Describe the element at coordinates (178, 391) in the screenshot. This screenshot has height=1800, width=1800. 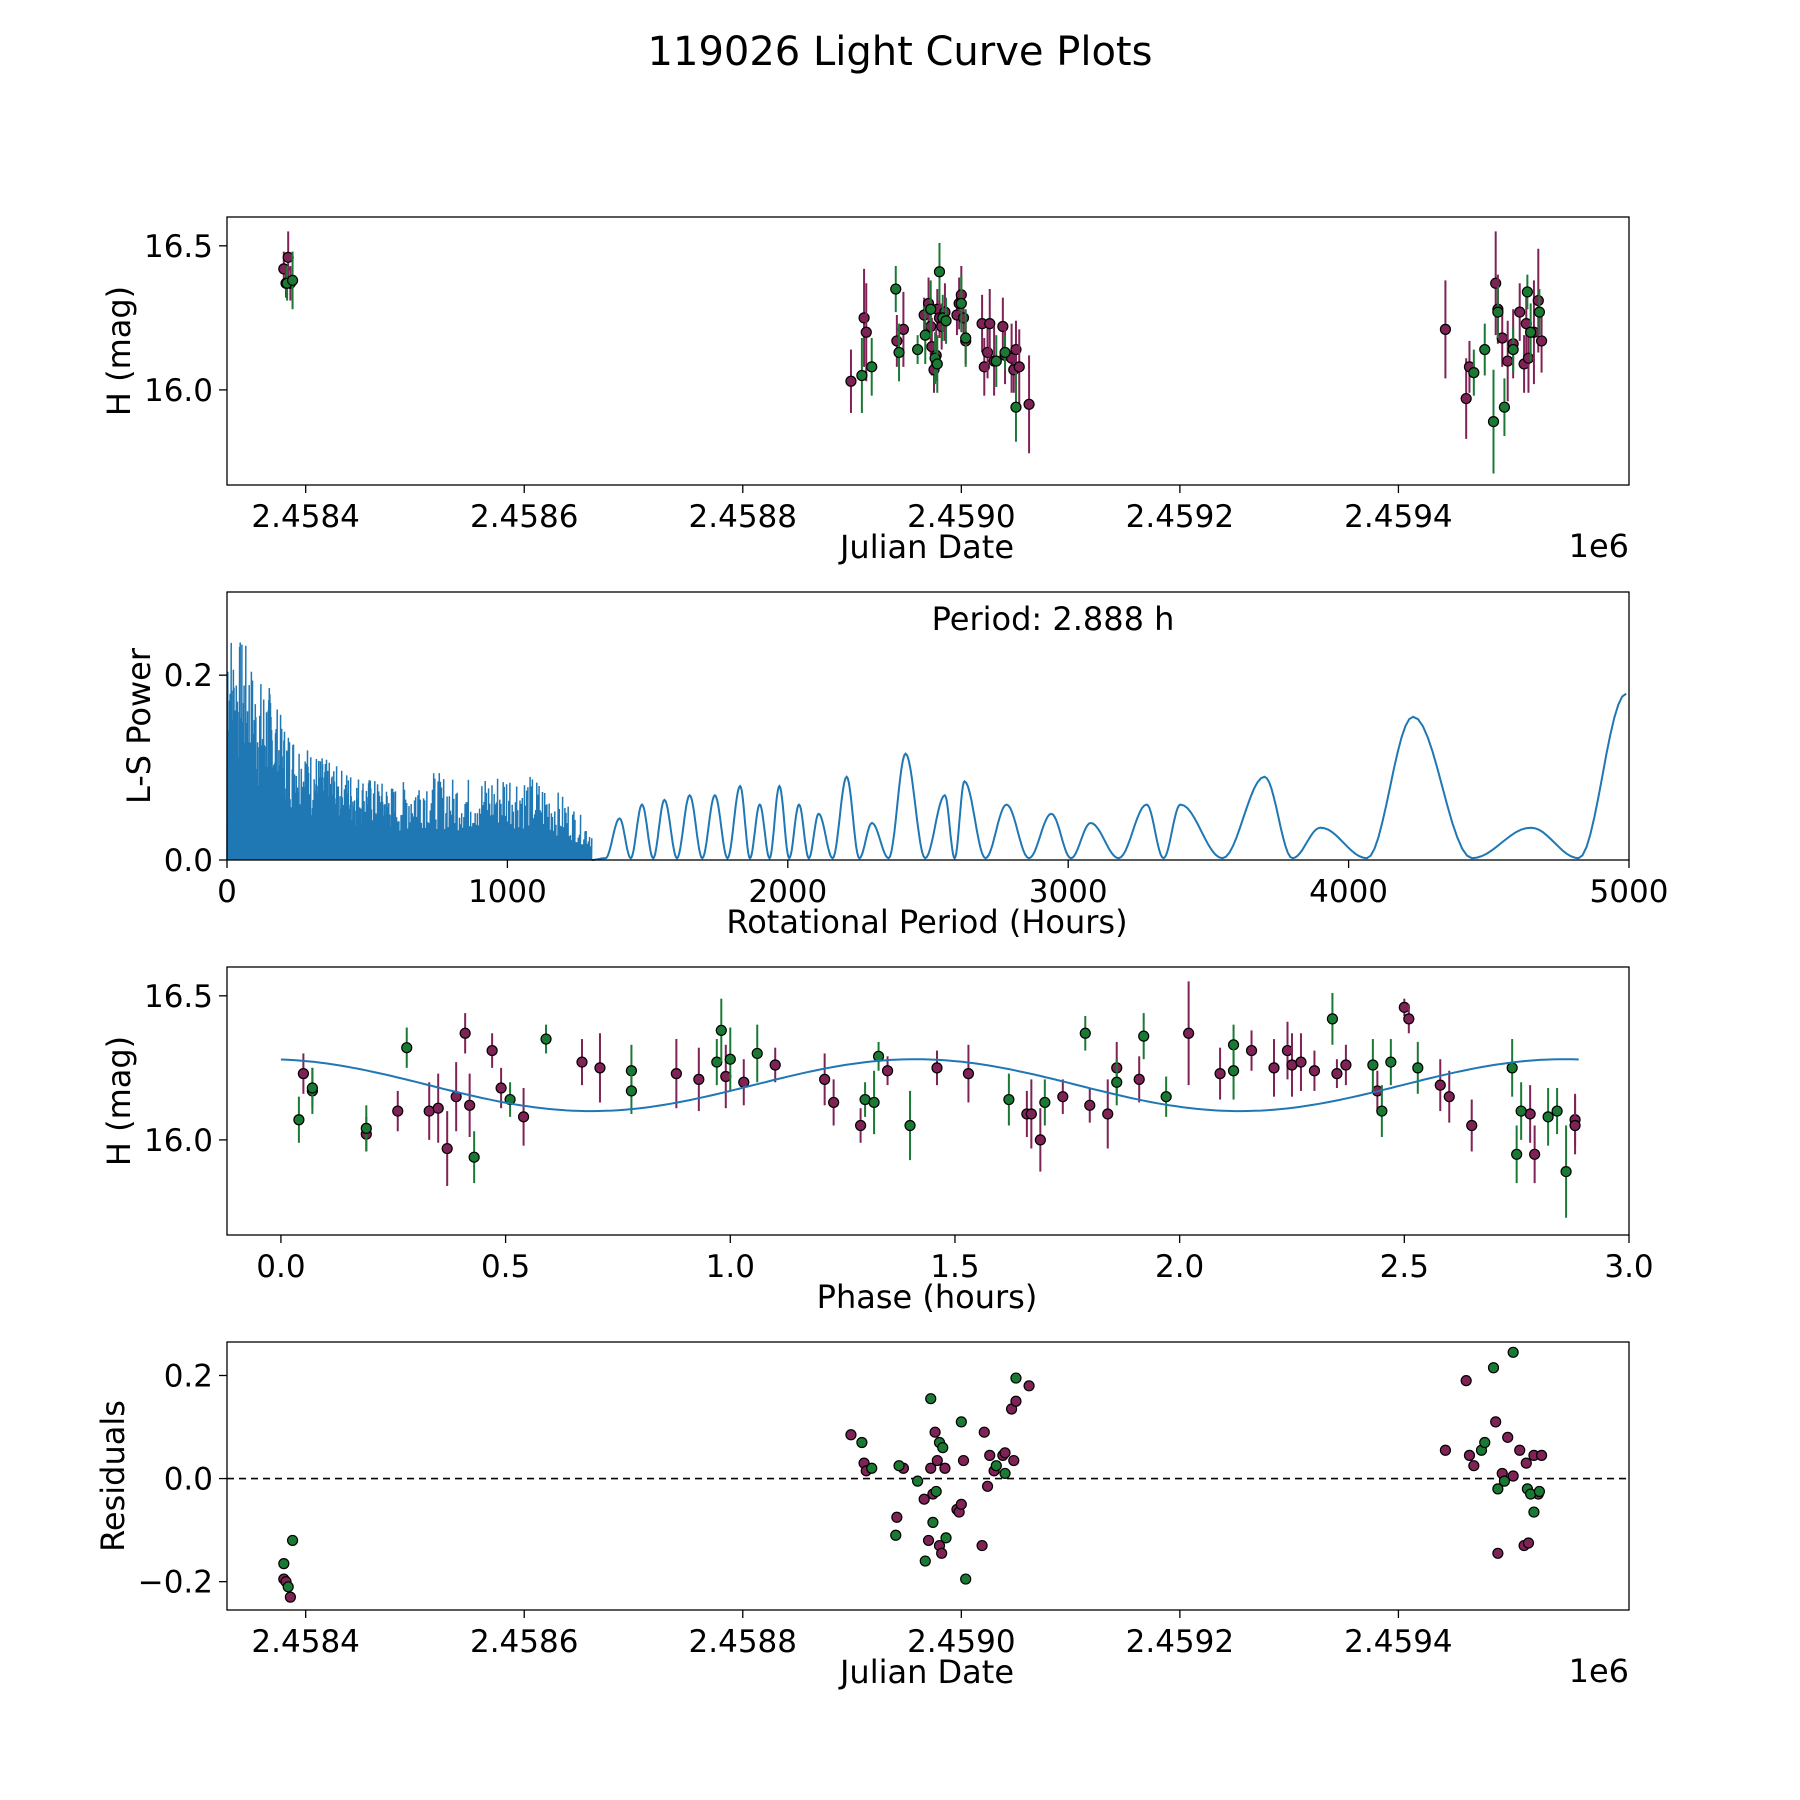
I see `p1-y-tick-label: 16.0` at that location.